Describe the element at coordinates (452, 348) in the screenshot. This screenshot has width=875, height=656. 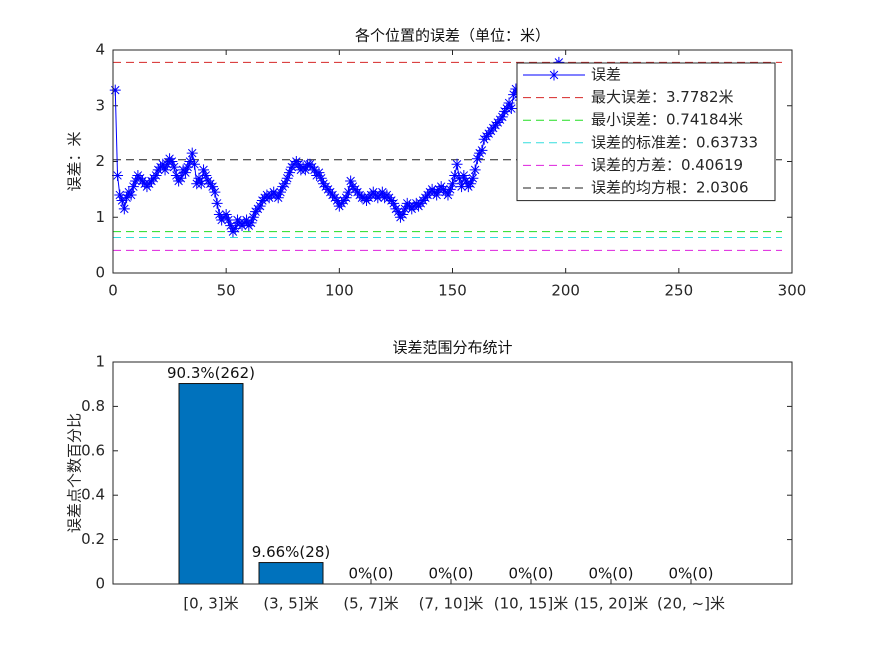
I see `chart-title: 误差范围分布统计` at that location.